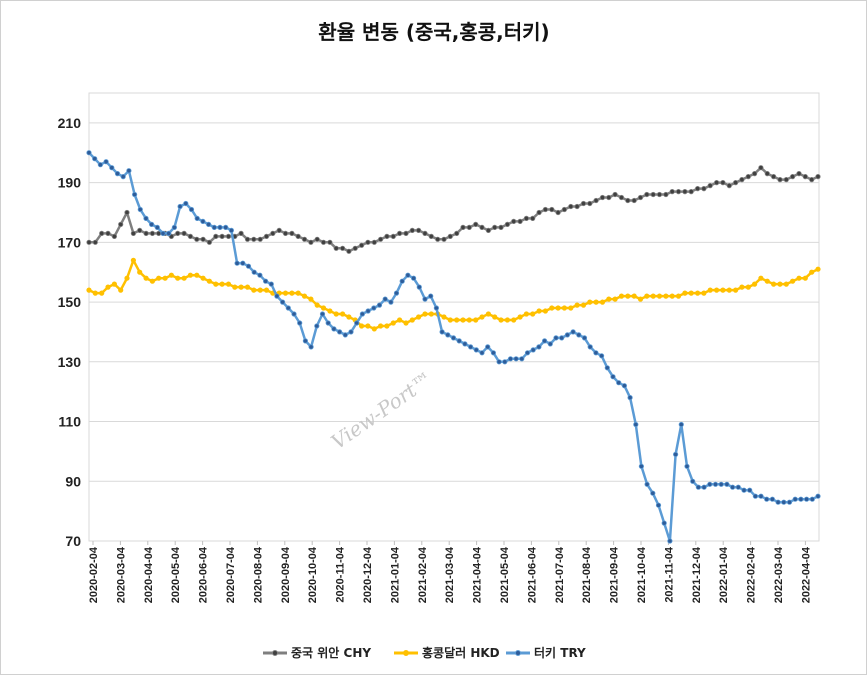 The width and height of the screenshot is (867, 675). What do you see at coordinates (331, 652) in the screenshot?
I see `legend-label: 중국 위안 CHY` at bounding box center [331, 652].